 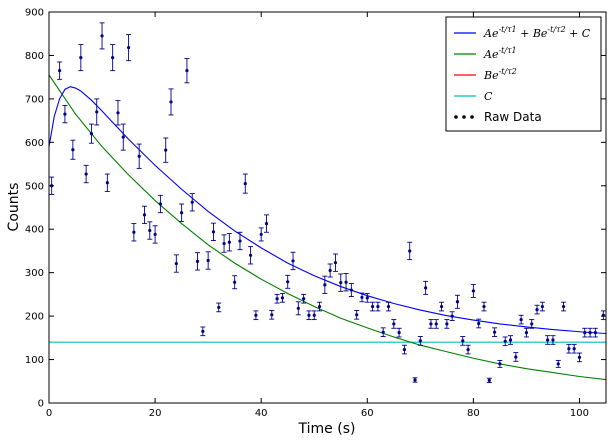 I want to click on legend-label: Be-t/τ2​, so click(x=500, y=74).